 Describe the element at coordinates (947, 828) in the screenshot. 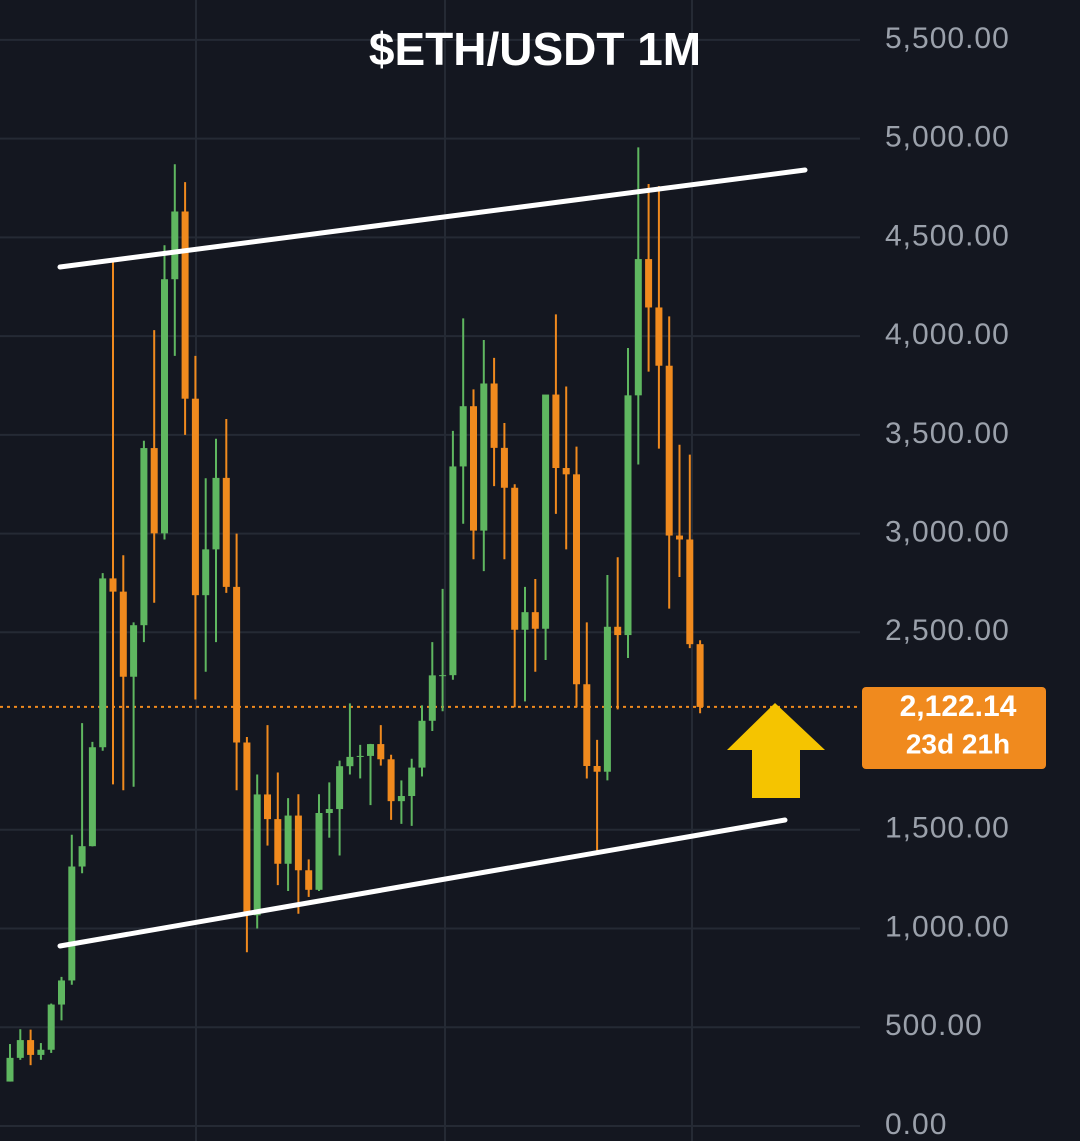

I see `y-tick-label: 1,500.00` at that location.